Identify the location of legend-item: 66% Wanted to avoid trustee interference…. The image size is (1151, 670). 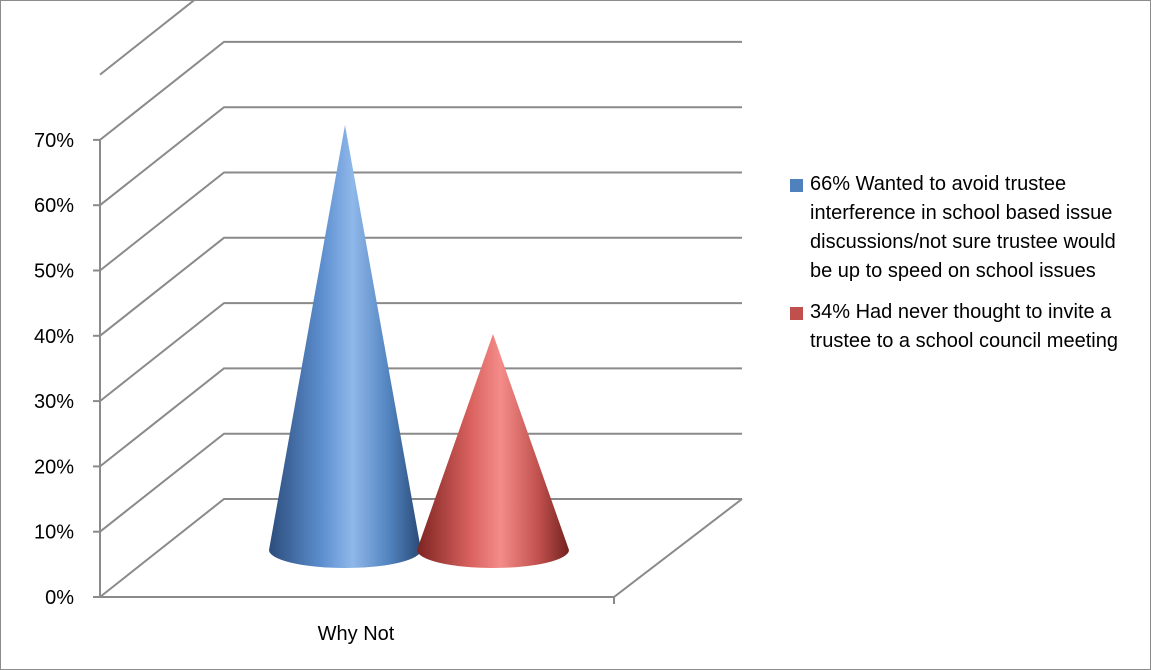
(960, 228).